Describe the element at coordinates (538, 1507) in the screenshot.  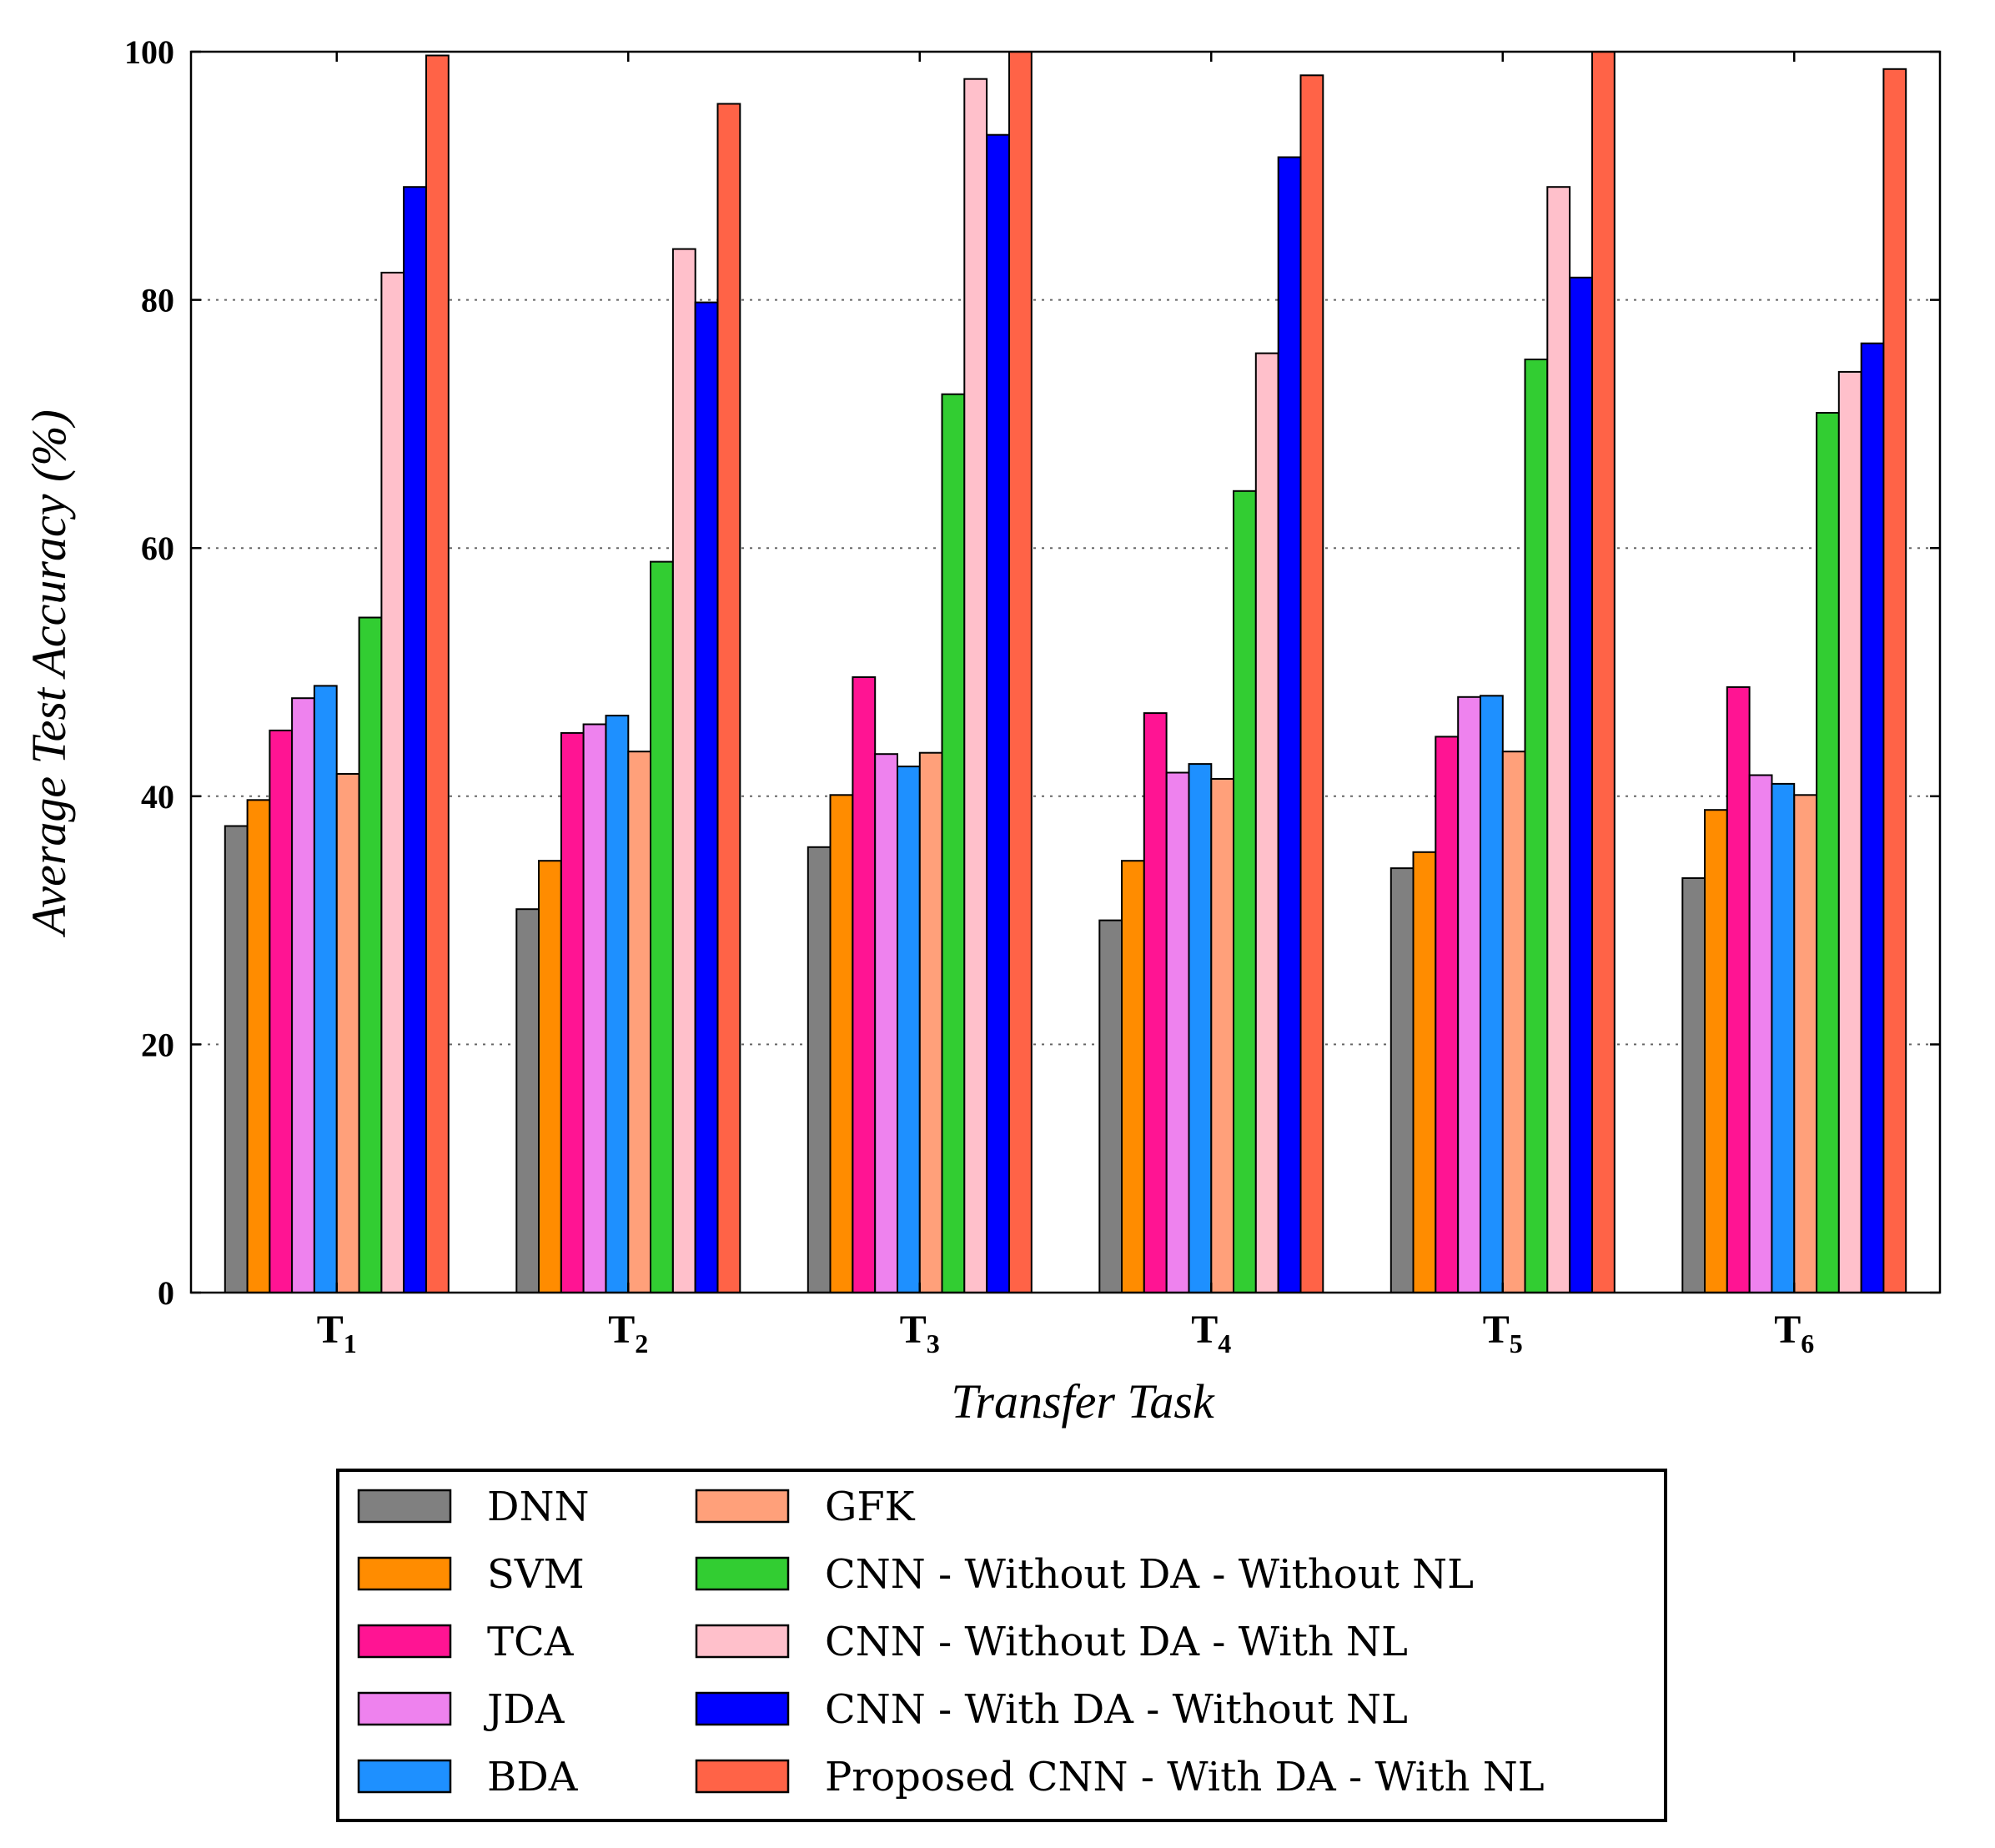
I see `legend-label: DNN` at that location.